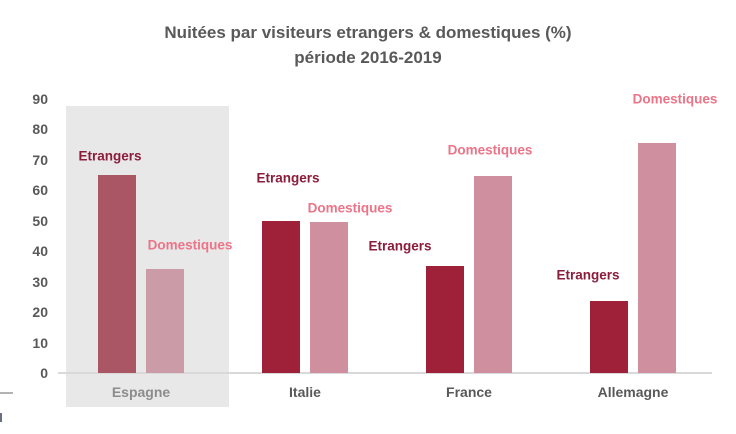 The height and width of the screenshot is (434, 736). I want to click on bar-france-domestiques, so click(493, 274).